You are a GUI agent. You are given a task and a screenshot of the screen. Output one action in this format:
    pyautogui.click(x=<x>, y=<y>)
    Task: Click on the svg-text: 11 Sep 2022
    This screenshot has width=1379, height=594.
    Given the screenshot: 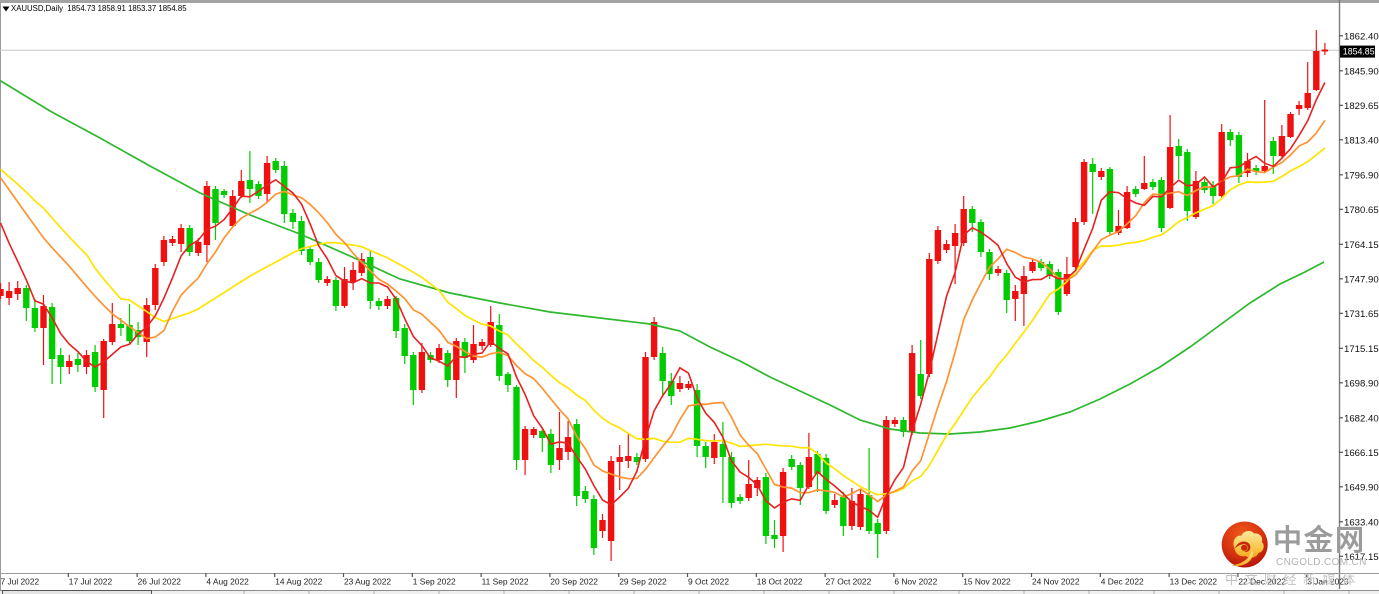 What is the action you would take?
    pyautogui.click(x=505, y=582)
    